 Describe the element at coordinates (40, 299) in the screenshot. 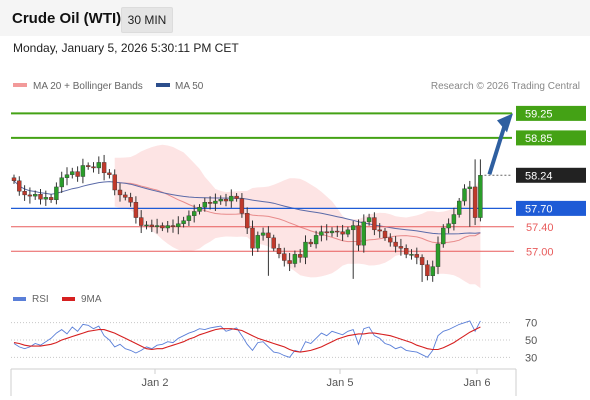

I see `rsi-legend-label: RSI` at that location.